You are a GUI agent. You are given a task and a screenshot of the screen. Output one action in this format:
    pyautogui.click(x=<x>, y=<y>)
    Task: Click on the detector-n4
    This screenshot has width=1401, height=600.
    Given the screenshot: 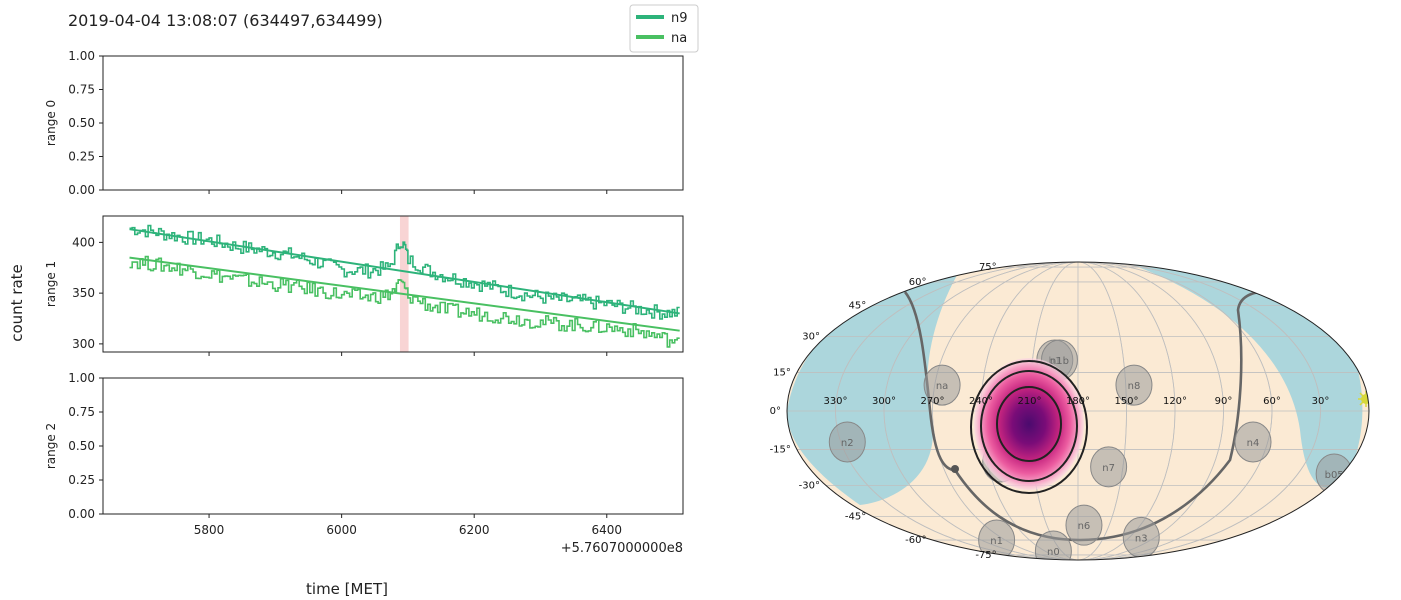 What is the action you would take?
    pyautogui.click(x=1253, y=442)
    